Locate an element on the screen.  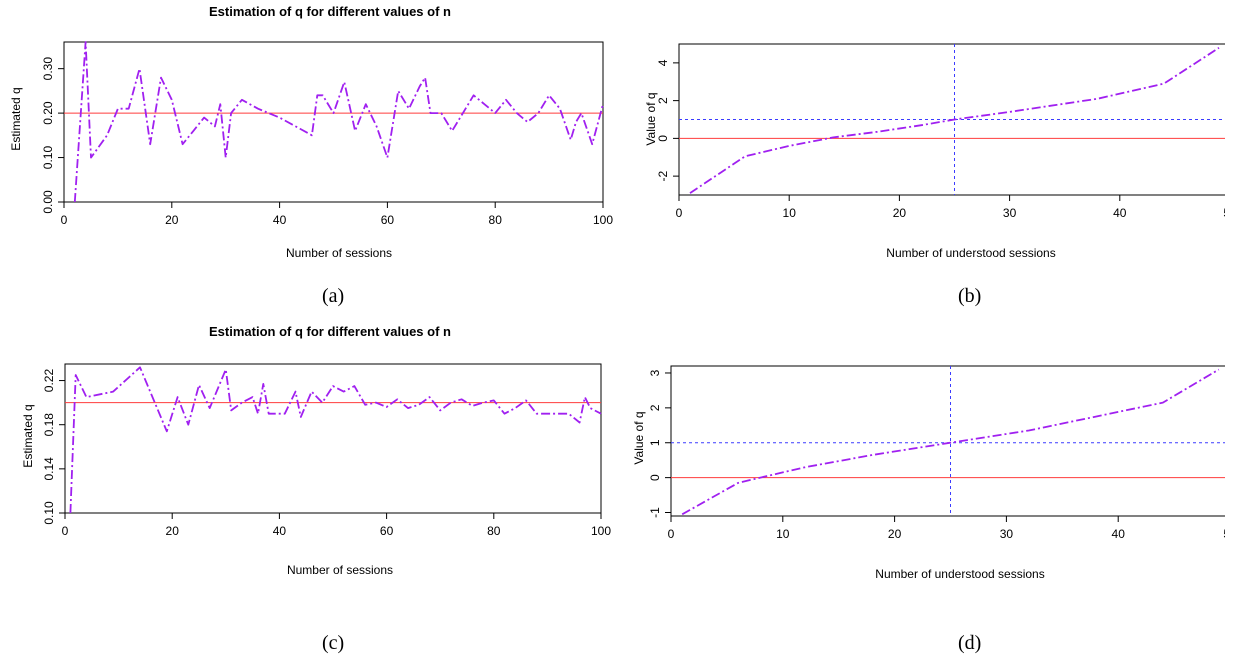
y-tick-label: -2 is located at coordinates (663, 175).